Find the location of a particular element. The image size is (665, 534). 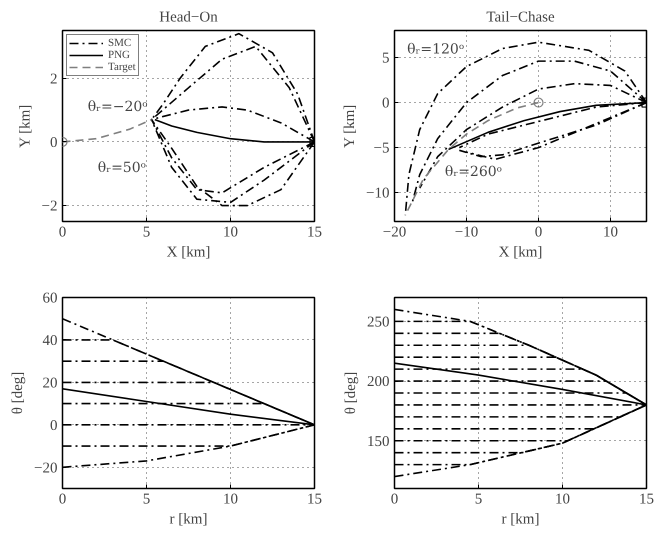

y-tick-label: −5 is located at coordinates (382, 148).